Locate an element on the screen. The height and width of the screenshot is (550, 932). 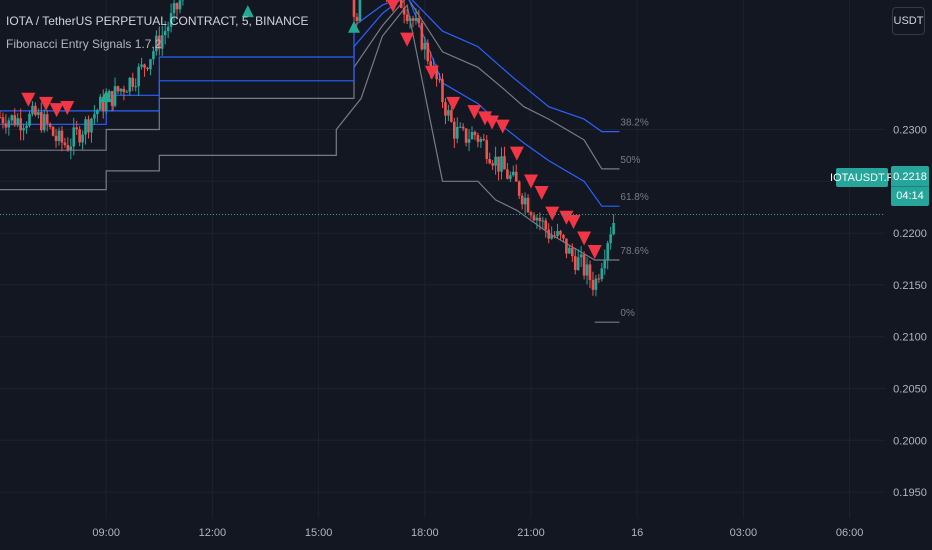
price-tick-label: 0.2150 is located at coordinates (910, 286).